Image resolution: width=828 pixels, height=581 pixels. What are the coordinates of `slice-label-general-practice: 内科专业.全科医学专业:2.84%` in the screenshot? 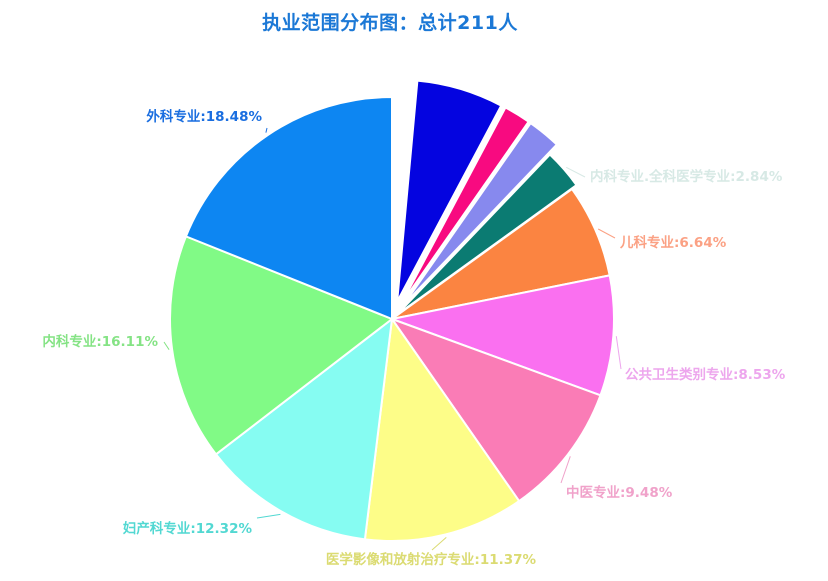 It's located at (686, 176).